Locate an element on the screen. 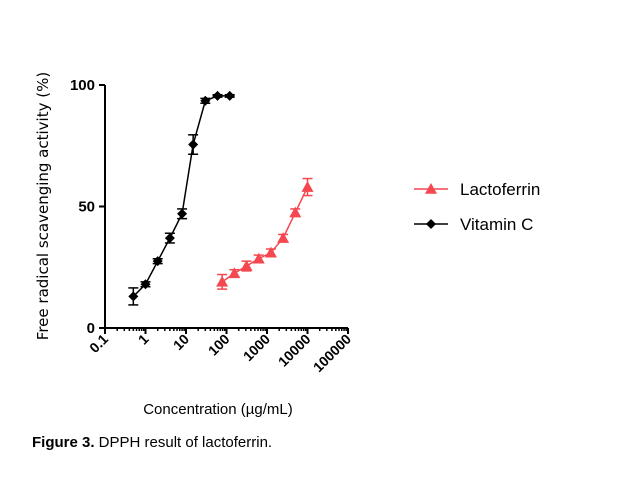  figure-label: Figure 3. is located at coordinates (63, 442).